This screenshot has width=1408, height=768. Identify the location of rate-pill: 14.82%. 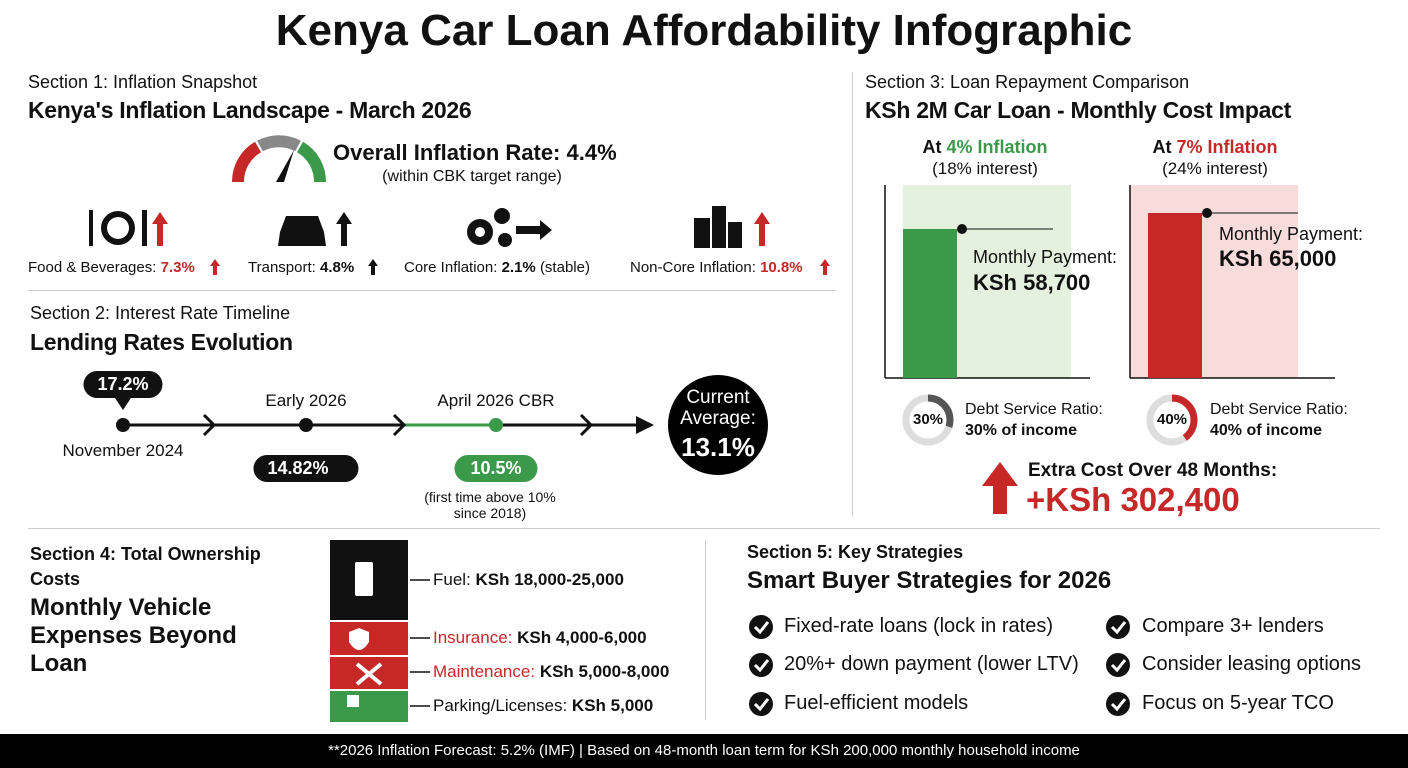
(306, 468).